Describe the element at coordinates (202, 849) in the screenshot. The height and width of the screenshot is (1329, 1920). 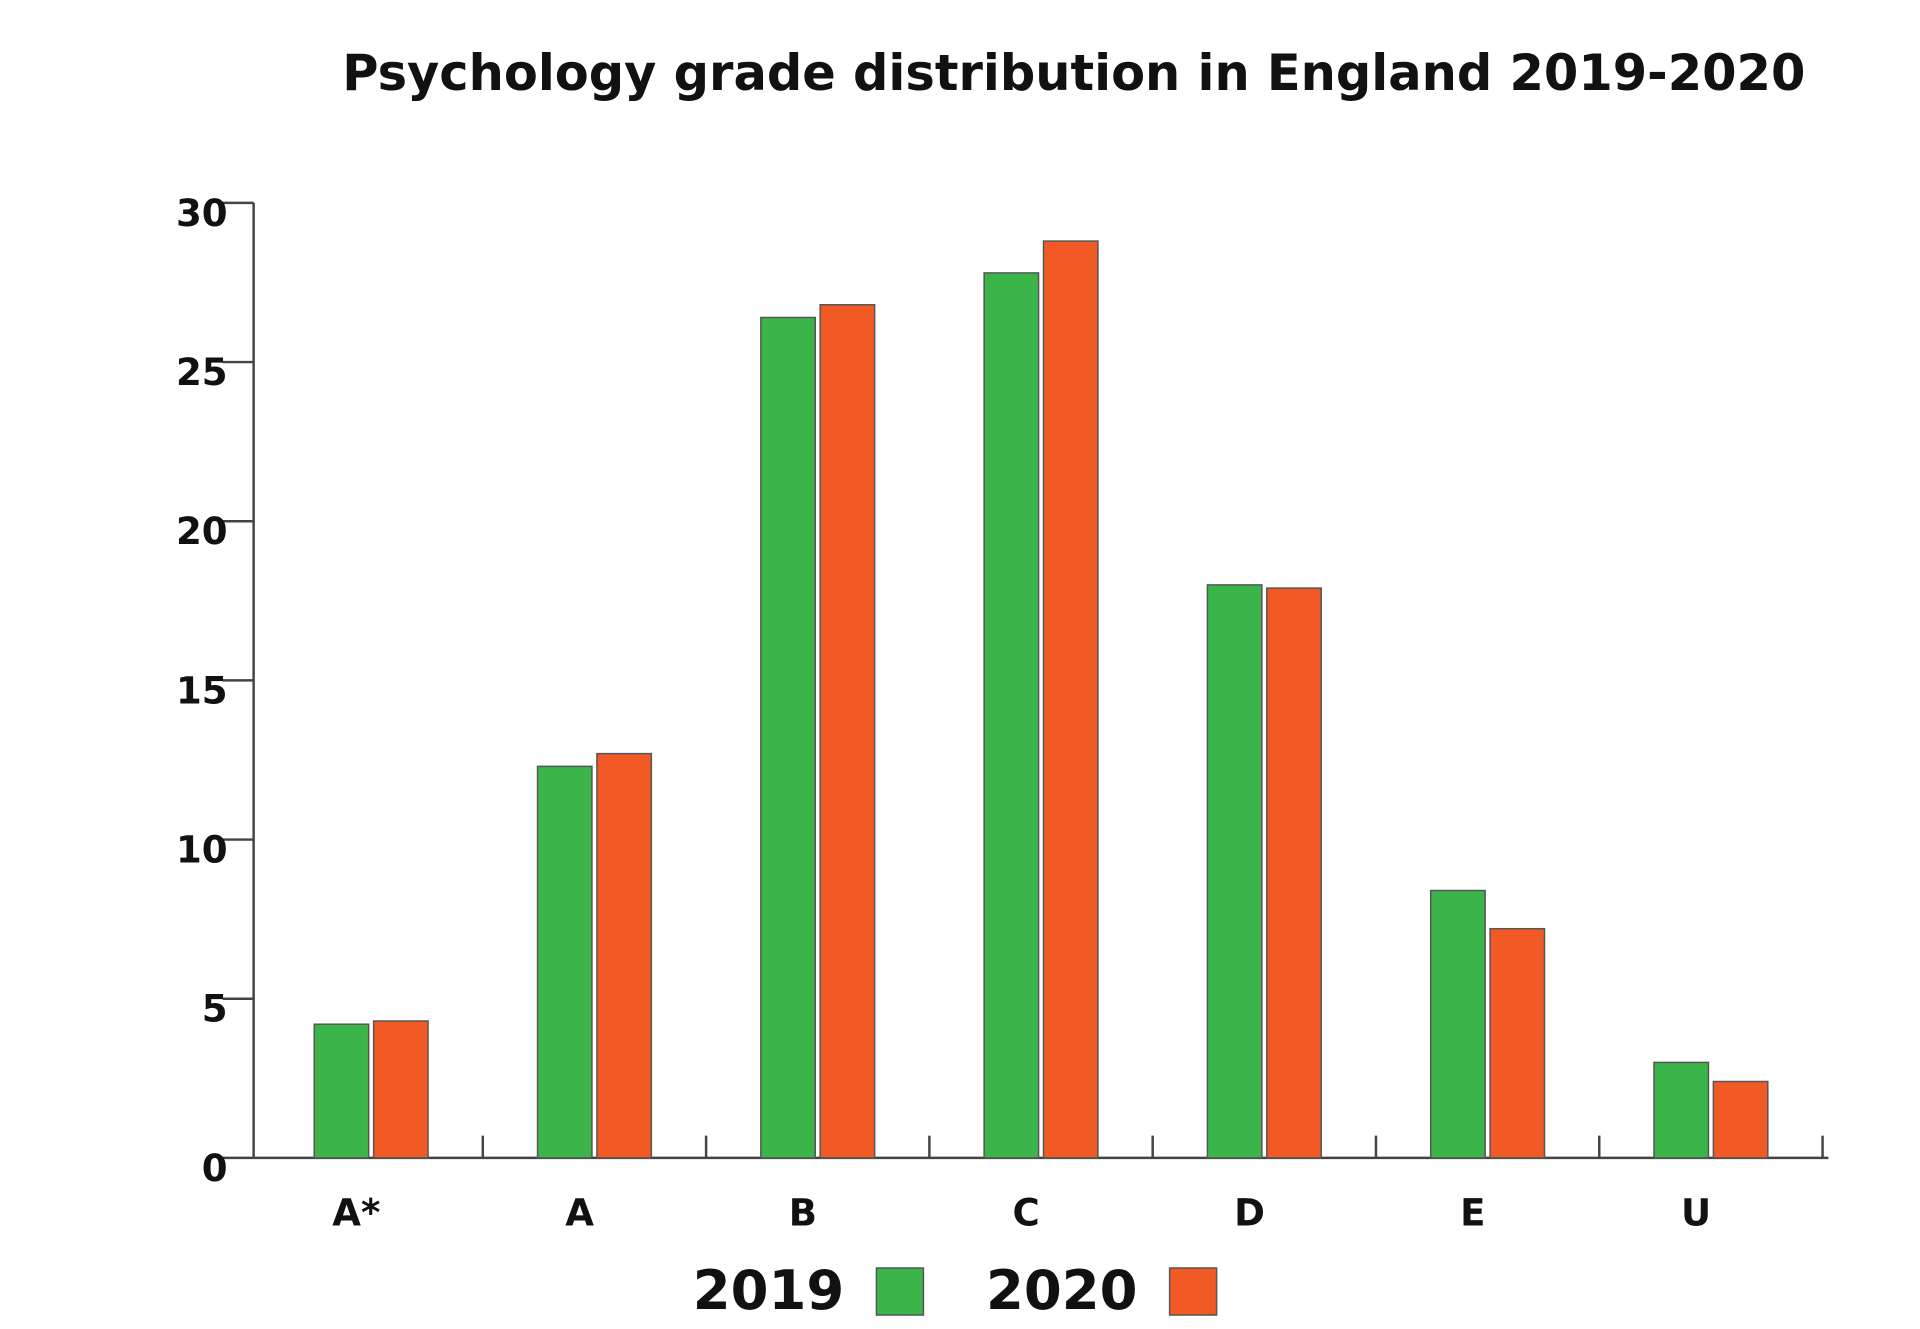
I see `y-tick-label: 10` at that location.